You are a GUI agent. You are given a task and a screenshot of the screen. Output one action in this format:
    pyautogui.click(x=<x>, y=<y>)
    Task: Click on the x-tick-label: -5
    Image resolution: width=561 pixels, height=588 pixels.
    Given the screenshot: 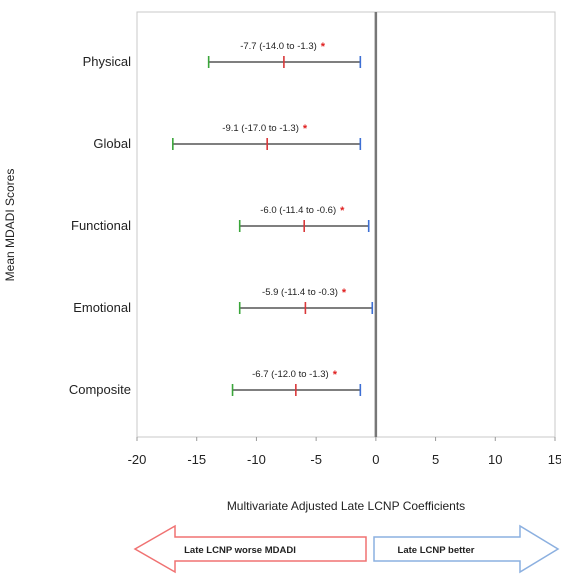 What is the action you would take?
    pyautogui.click(x=316, y=459)
    